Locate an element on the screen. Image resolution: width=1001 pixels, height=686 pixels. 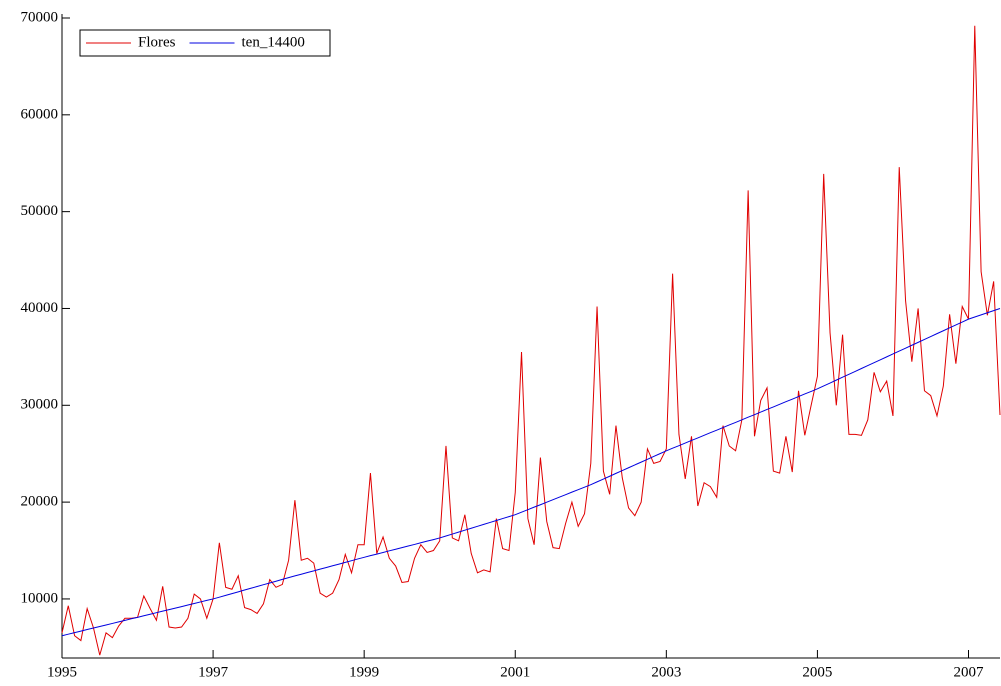
y-tick-label: 40000 is located at coordinates (40, 308).